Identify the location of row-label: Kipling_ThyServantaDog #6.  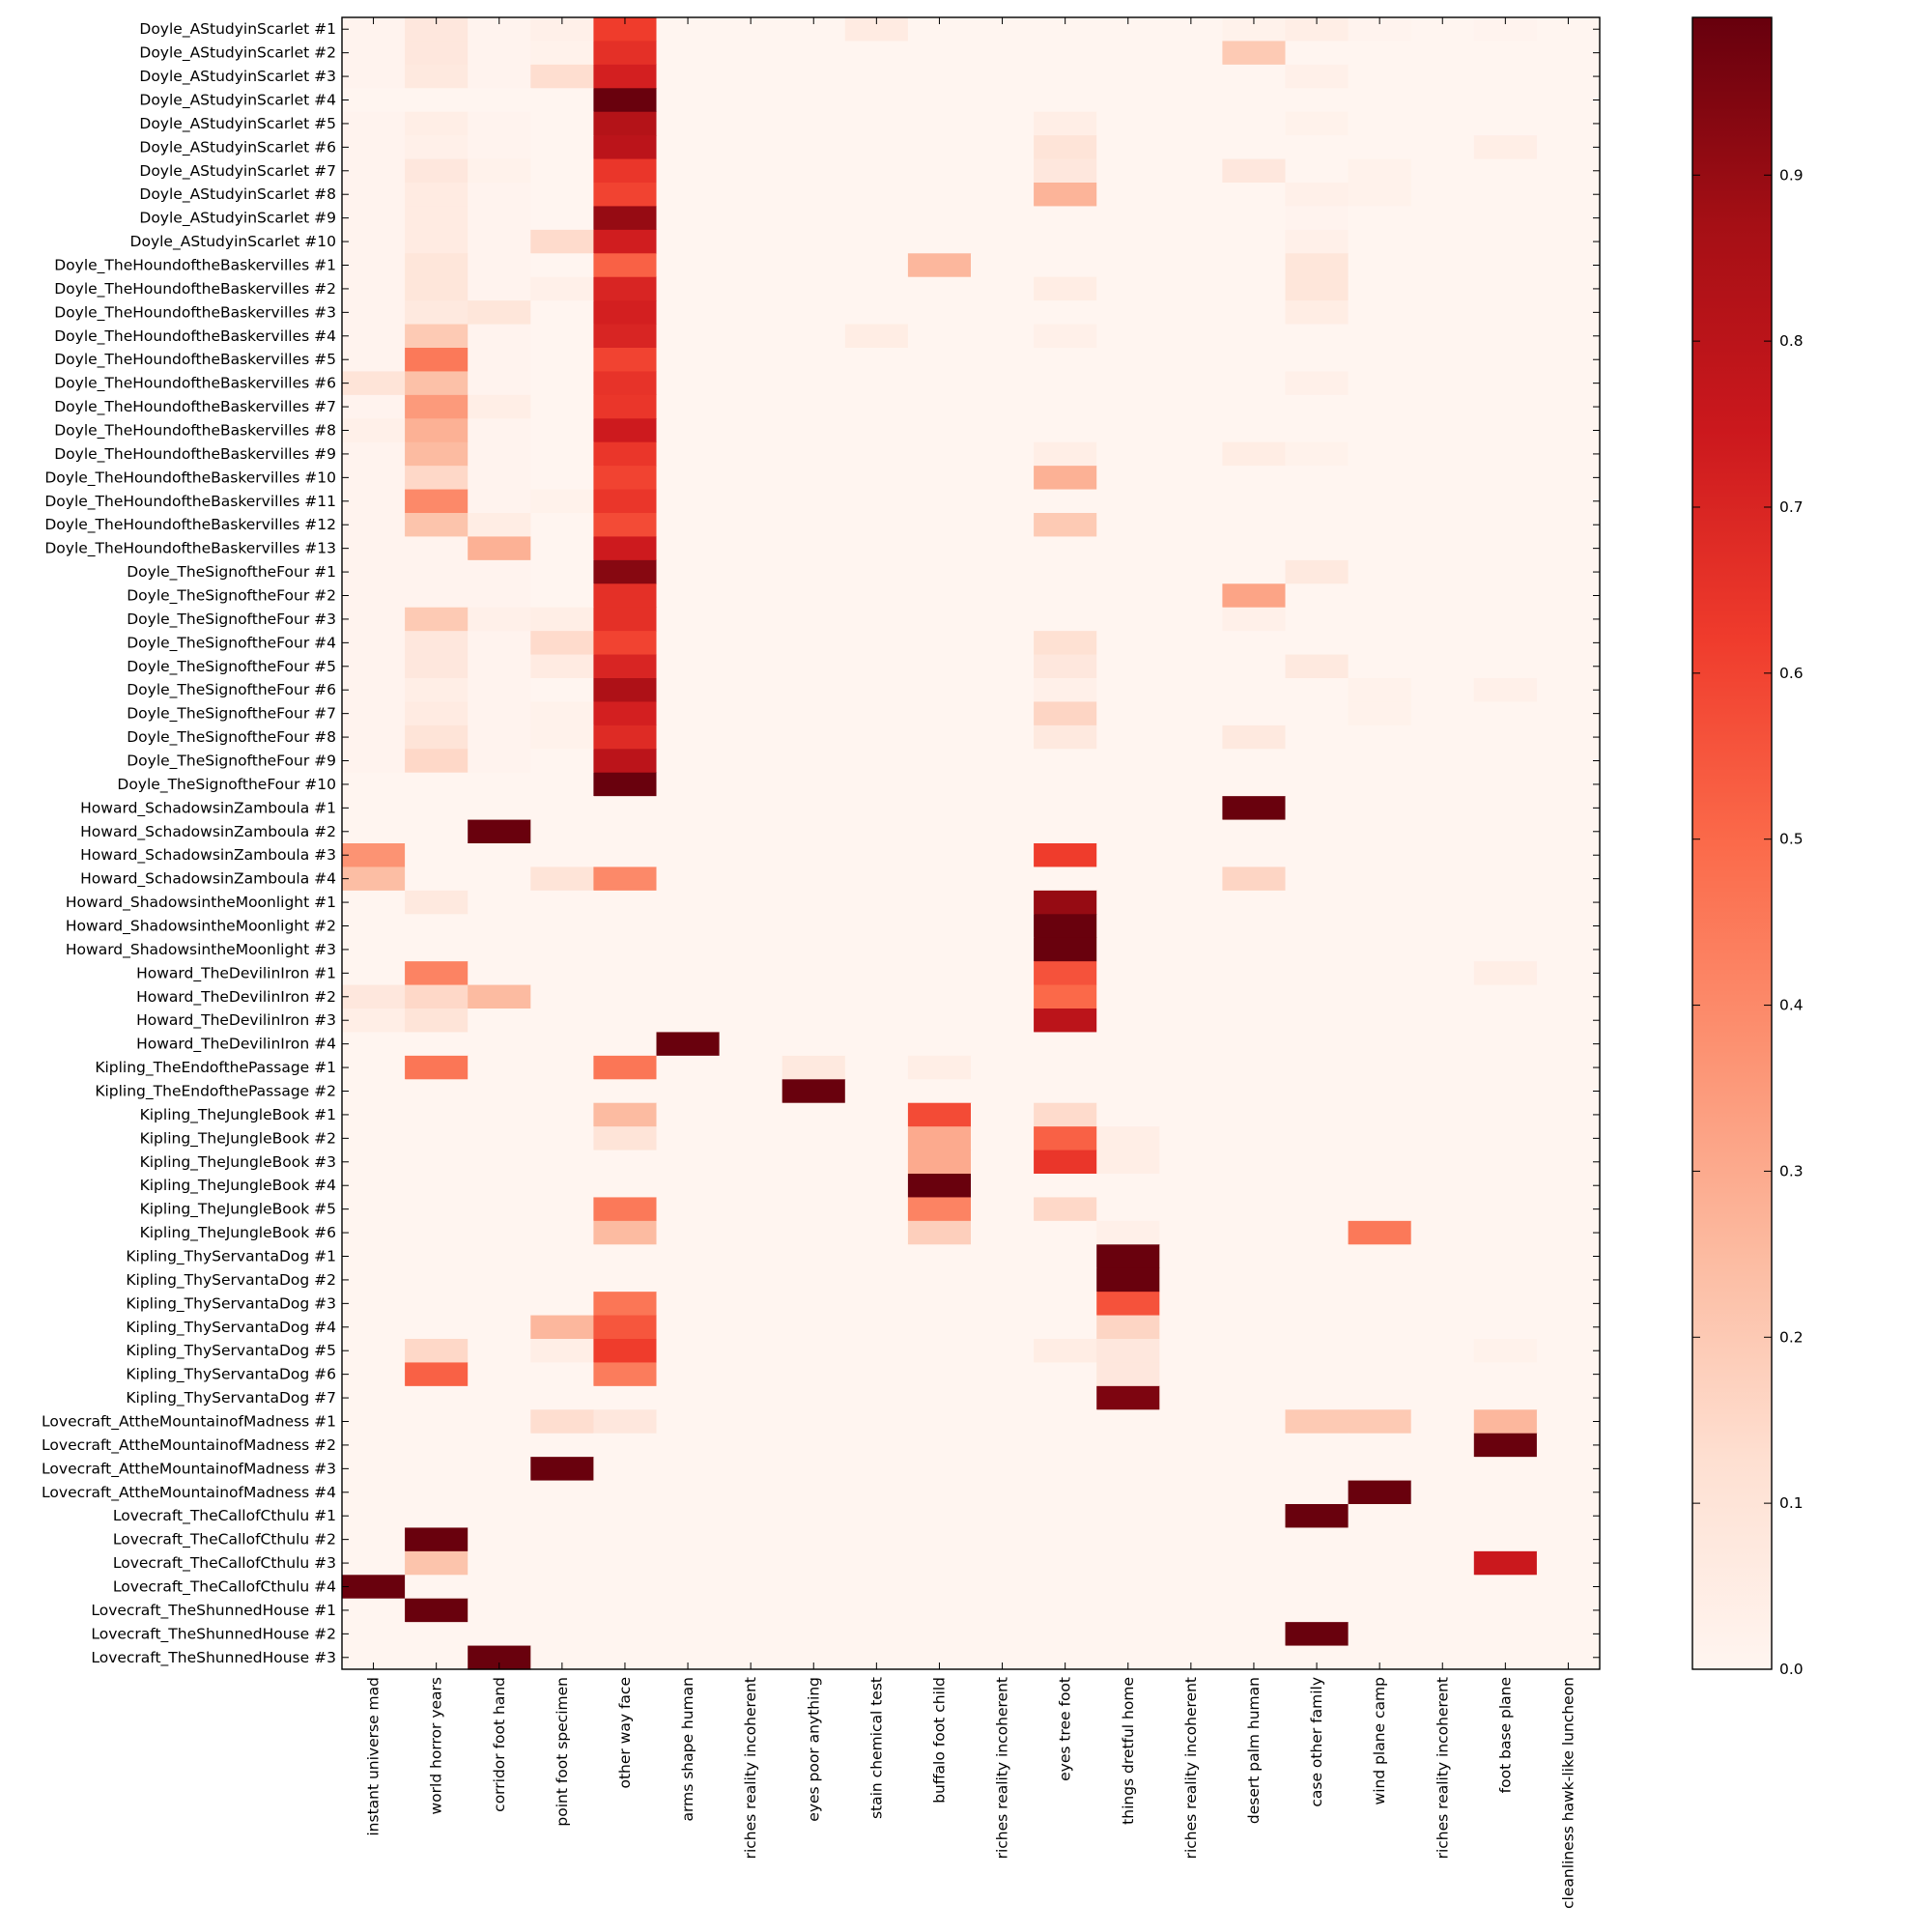
(231, 1375).